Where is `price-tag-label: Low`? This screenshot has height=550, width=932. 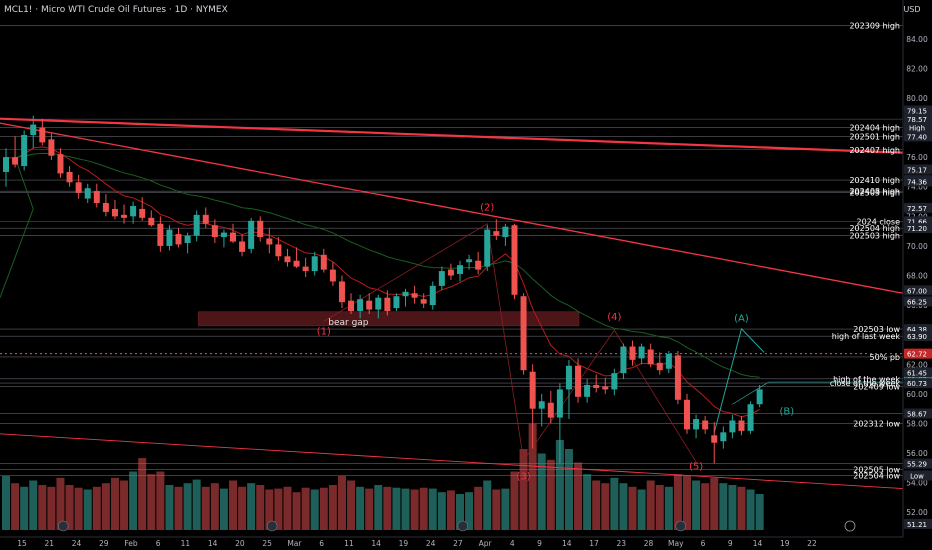 price-tag-label: Low is located at coordinates (917, 477).